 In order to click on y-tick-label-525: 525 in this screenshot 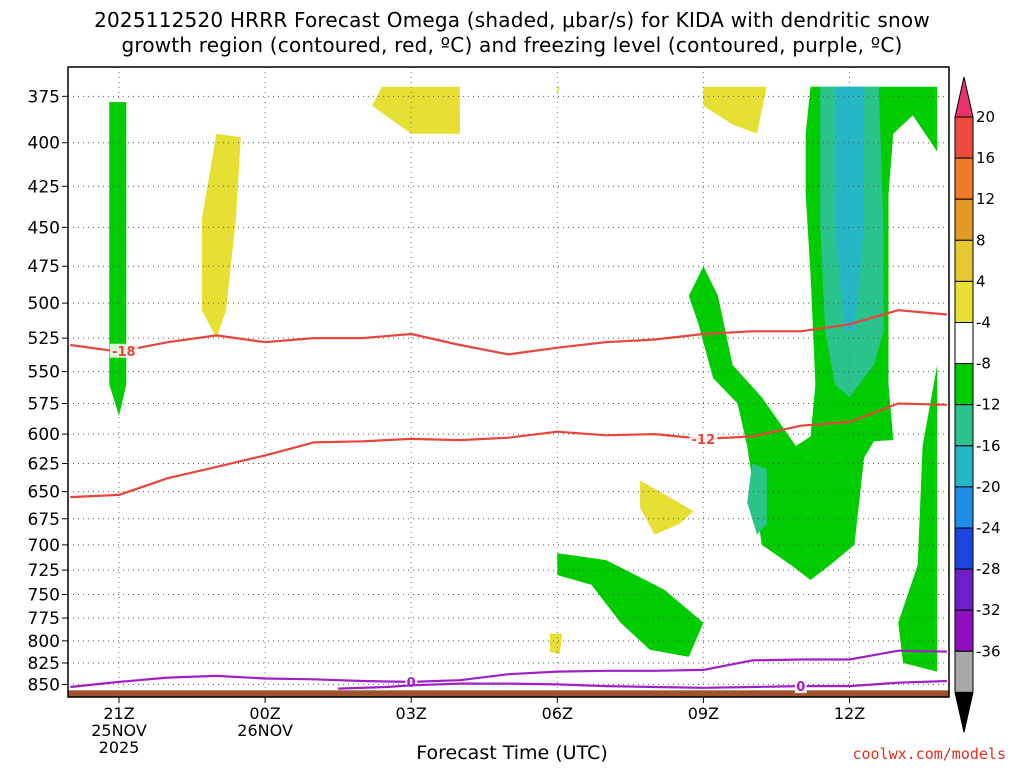, I will do `click(44, 339)`.